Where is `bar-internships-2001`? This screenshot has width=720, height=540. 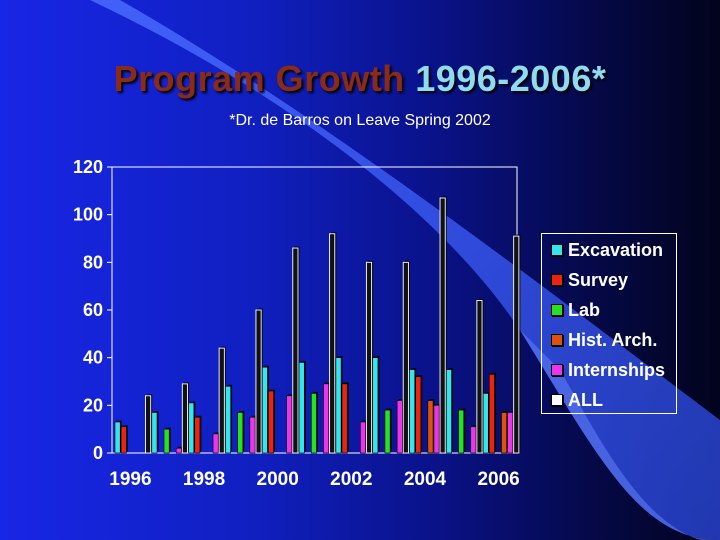
bar-internships-2001 is located at coordinates (326, 418).